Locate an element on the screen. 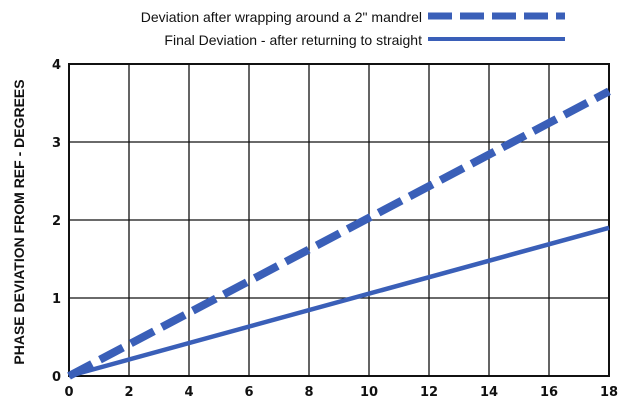  x-axis-ticks: 0 2 4 6 8 10 12 14 16 18 is located at coordinates (341, 392).